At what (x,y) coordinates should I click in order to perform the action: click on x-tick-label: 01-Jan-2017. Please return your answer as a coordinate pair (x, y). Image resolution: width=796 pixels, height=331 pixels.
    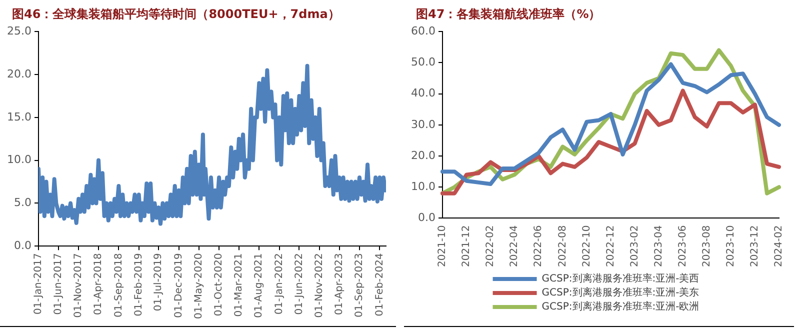
    Looking at the image, I should click on (38, 283).